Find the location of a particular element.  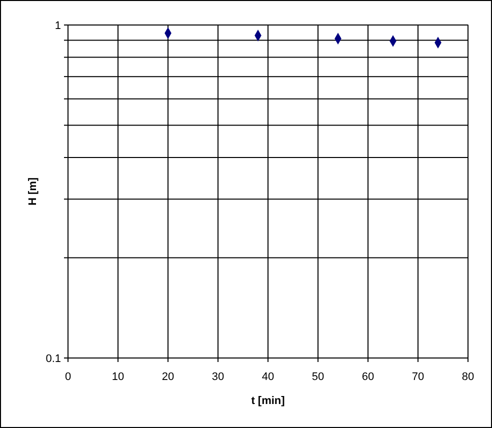

y-tick-label: 0.1 is located at coordinates (53, 359).